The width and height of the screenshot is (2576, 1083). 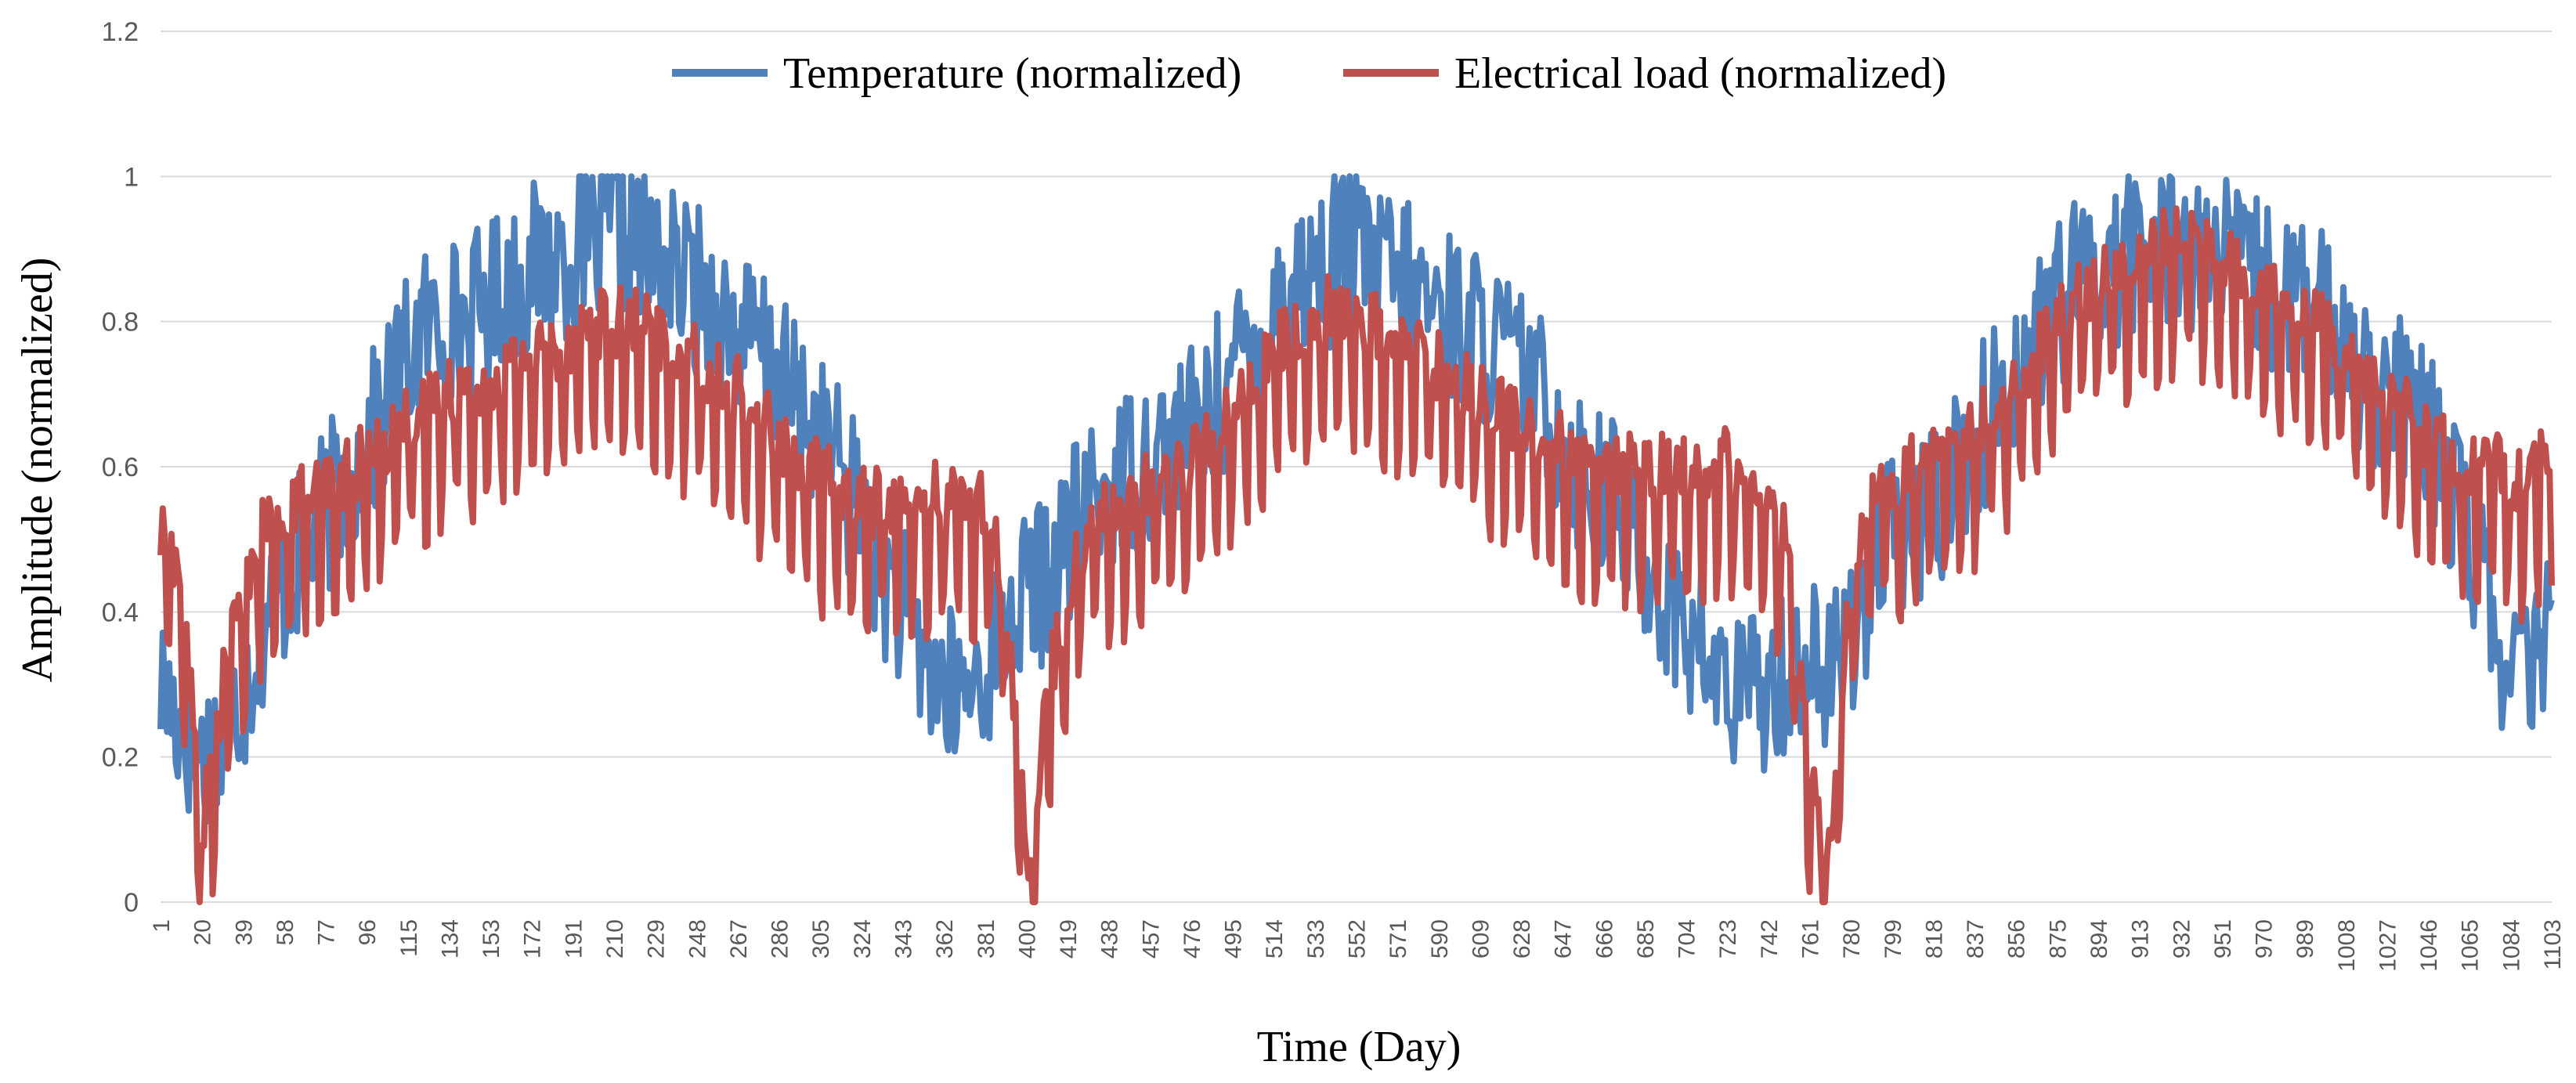 I want to click on x-tick-label: 248, so click(x=697, y=938).